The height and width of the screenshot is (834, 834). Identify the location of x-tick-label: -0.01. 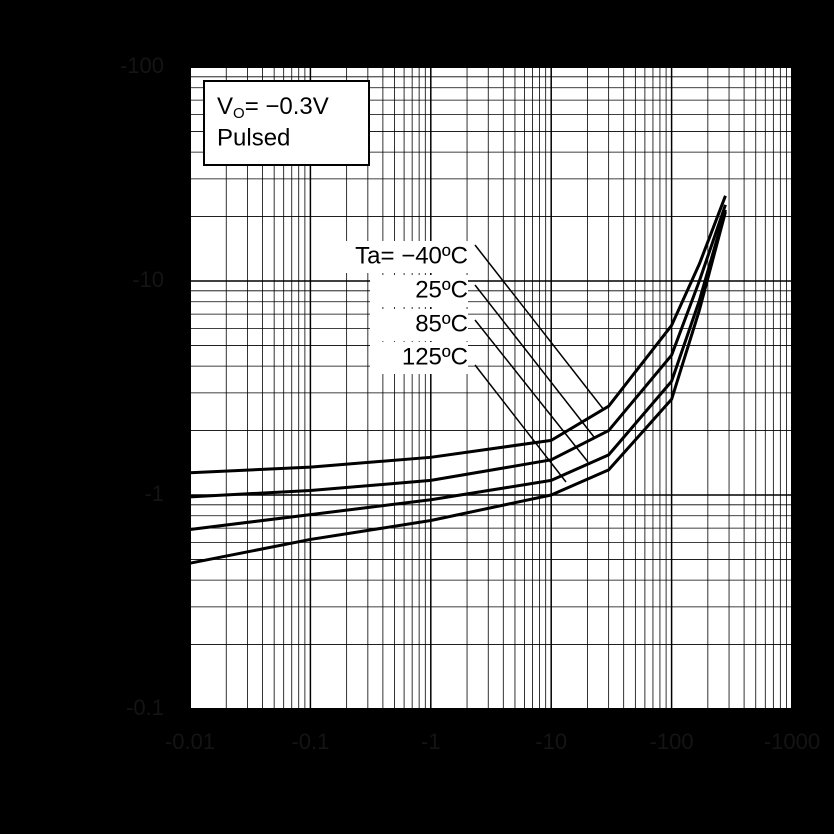
(190, 741).